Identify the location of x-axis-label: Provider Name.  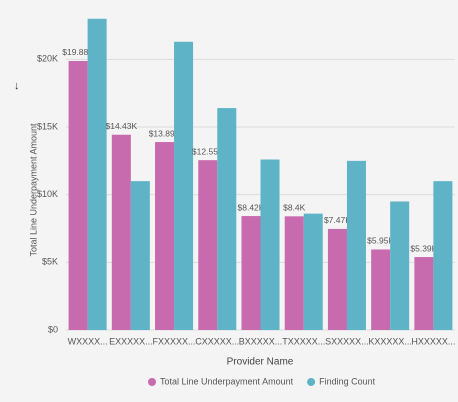
(260, 362).